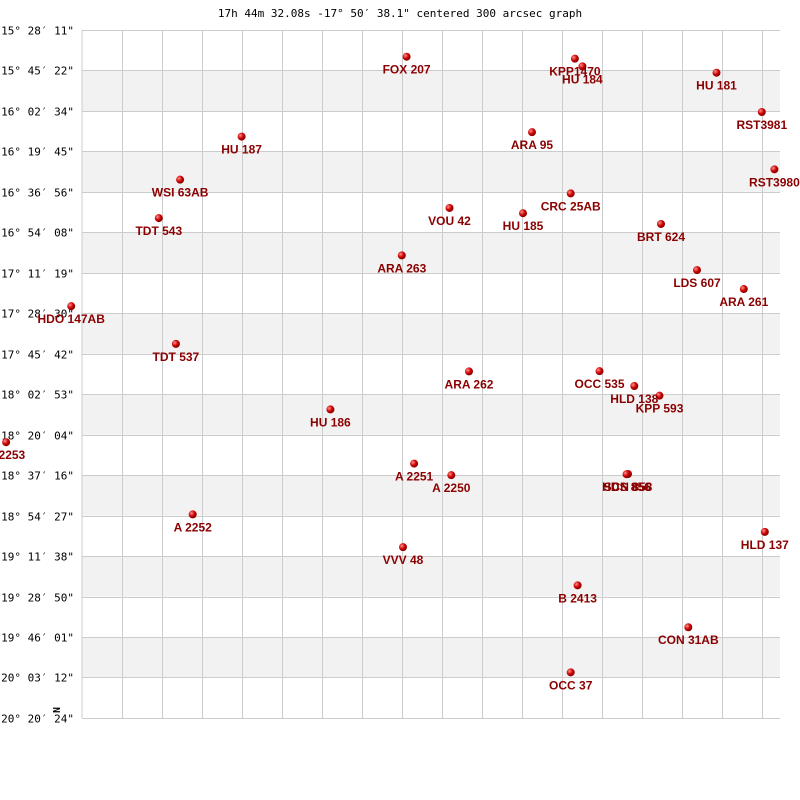 This screenshot has height=800, width=800. Describe the element at coordinates (37, 719) in the screenshot. I see `y-tick-label: -20° 20′ 24"` at that location.